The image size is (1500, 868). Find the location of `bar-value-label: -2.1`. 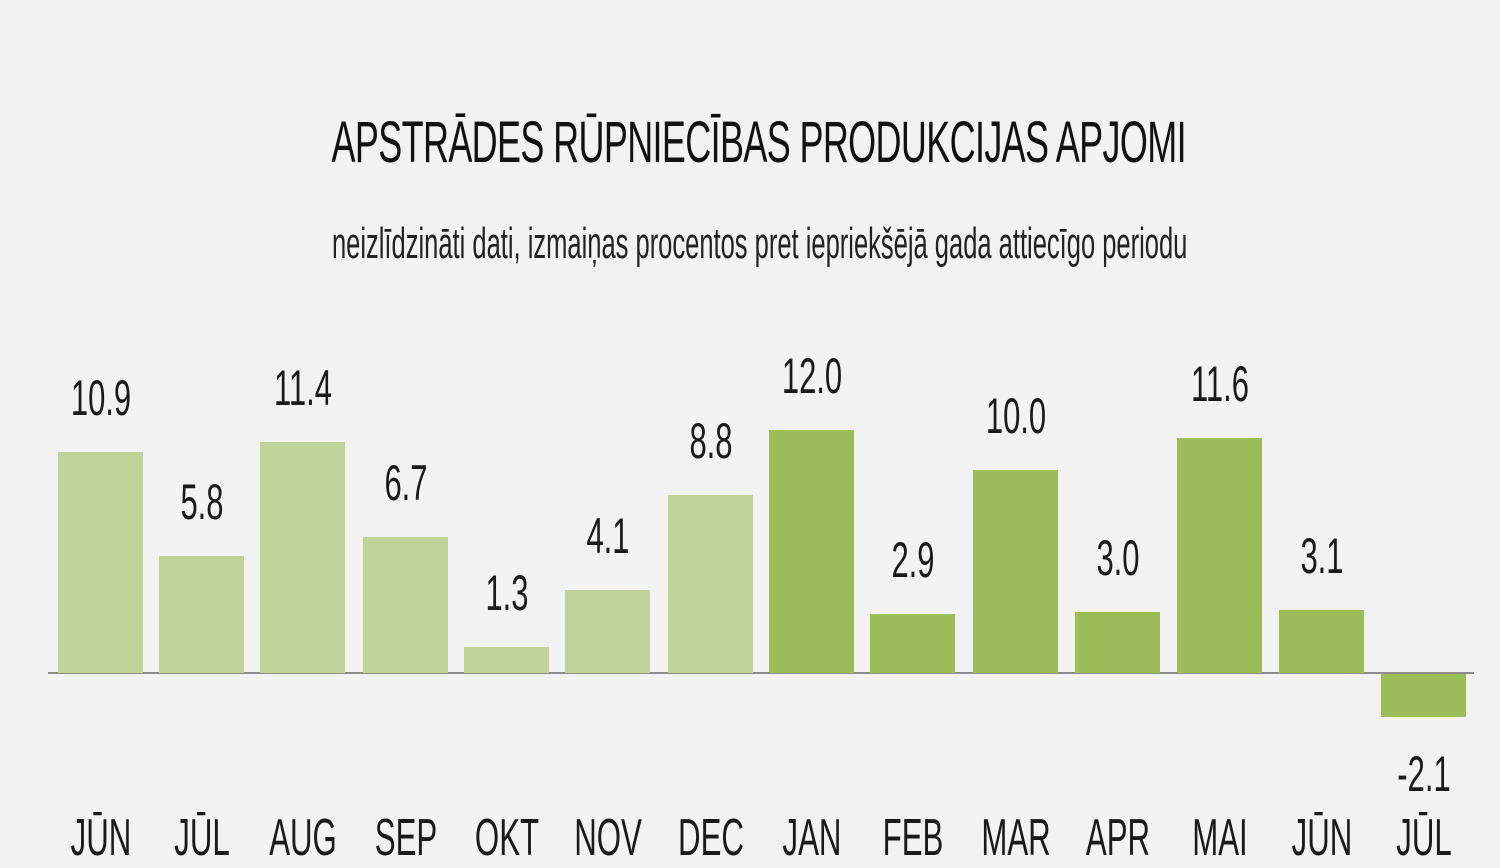

bar-value-label: -2.1 is located at coordinates (1423, 774).